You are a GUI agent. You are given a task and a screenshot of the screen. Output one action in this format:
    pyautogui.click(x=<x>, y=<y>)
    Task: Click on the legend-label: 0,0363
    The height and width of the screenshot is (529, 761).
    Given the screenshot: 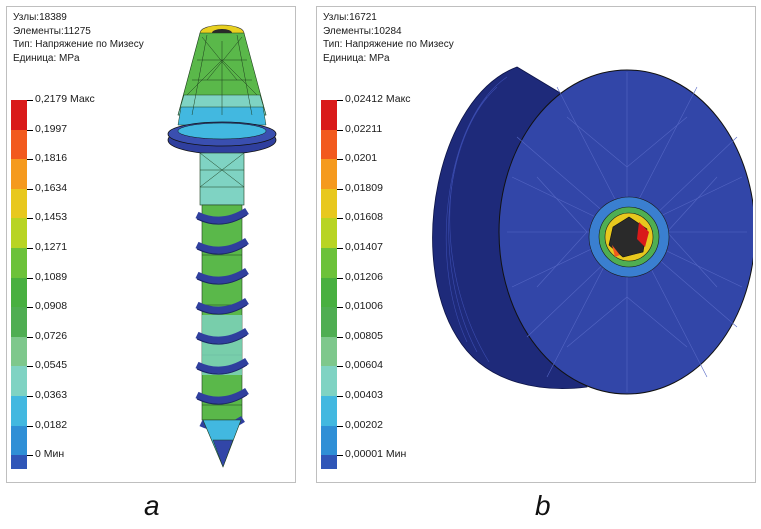 What is the action you would take?
    pyautogui.click(x=51, y=394)
    